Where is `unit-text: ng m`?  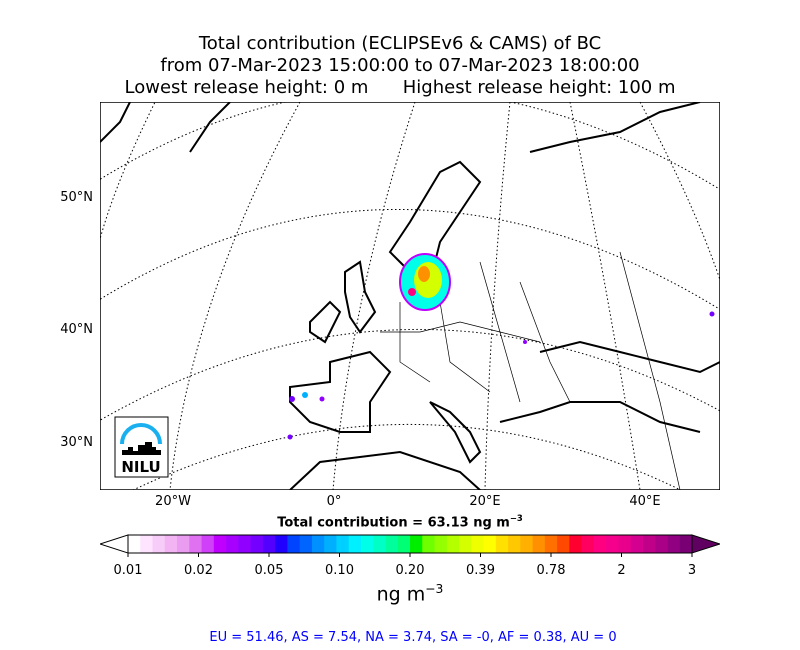
unit-text: ng m is located at coordinates (401, 594).